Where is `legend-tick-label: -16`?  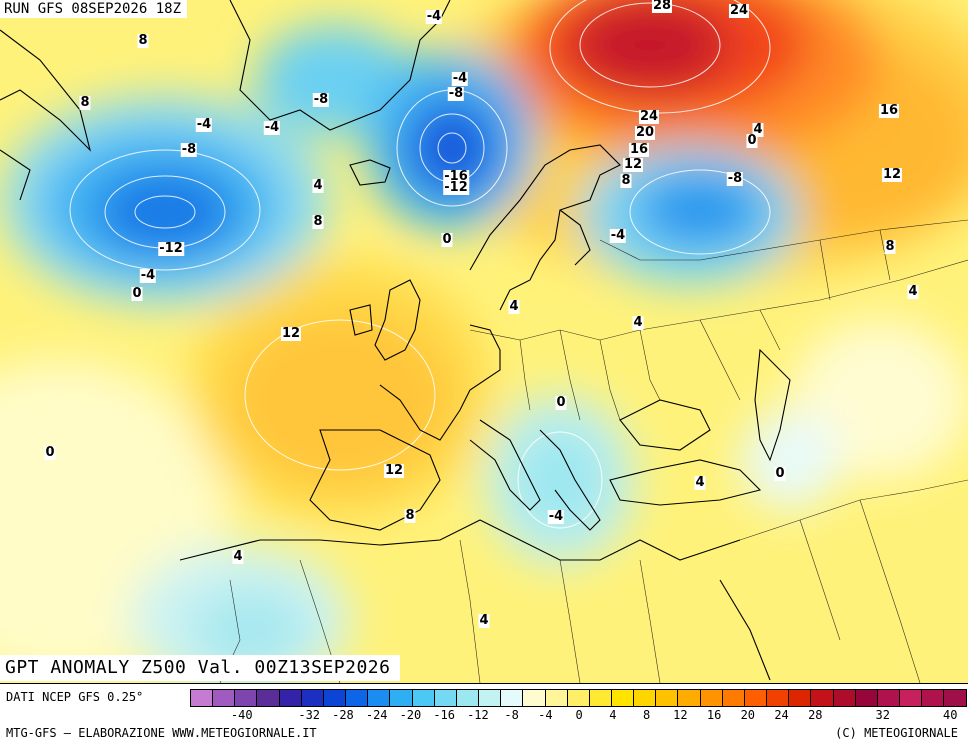 legend-tick-label: -16 is located at coordinates (444, 715).